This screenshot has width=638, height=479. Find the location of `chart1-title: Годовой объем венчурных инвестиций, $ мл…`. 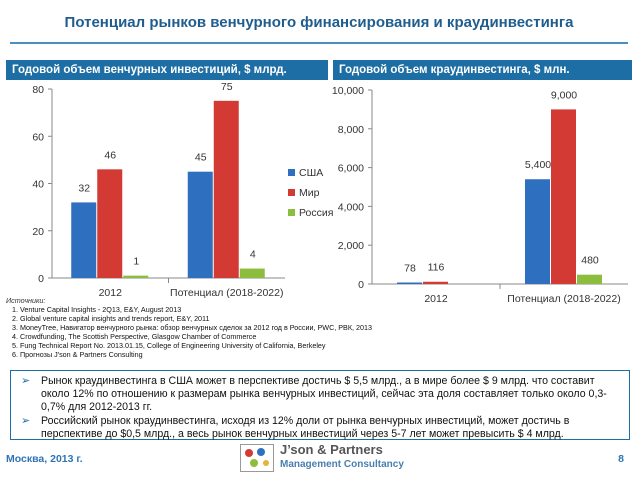

chart1-title: Годовой объем венчурных инвестиций, $ мл… is located at coordinates (167, 70).